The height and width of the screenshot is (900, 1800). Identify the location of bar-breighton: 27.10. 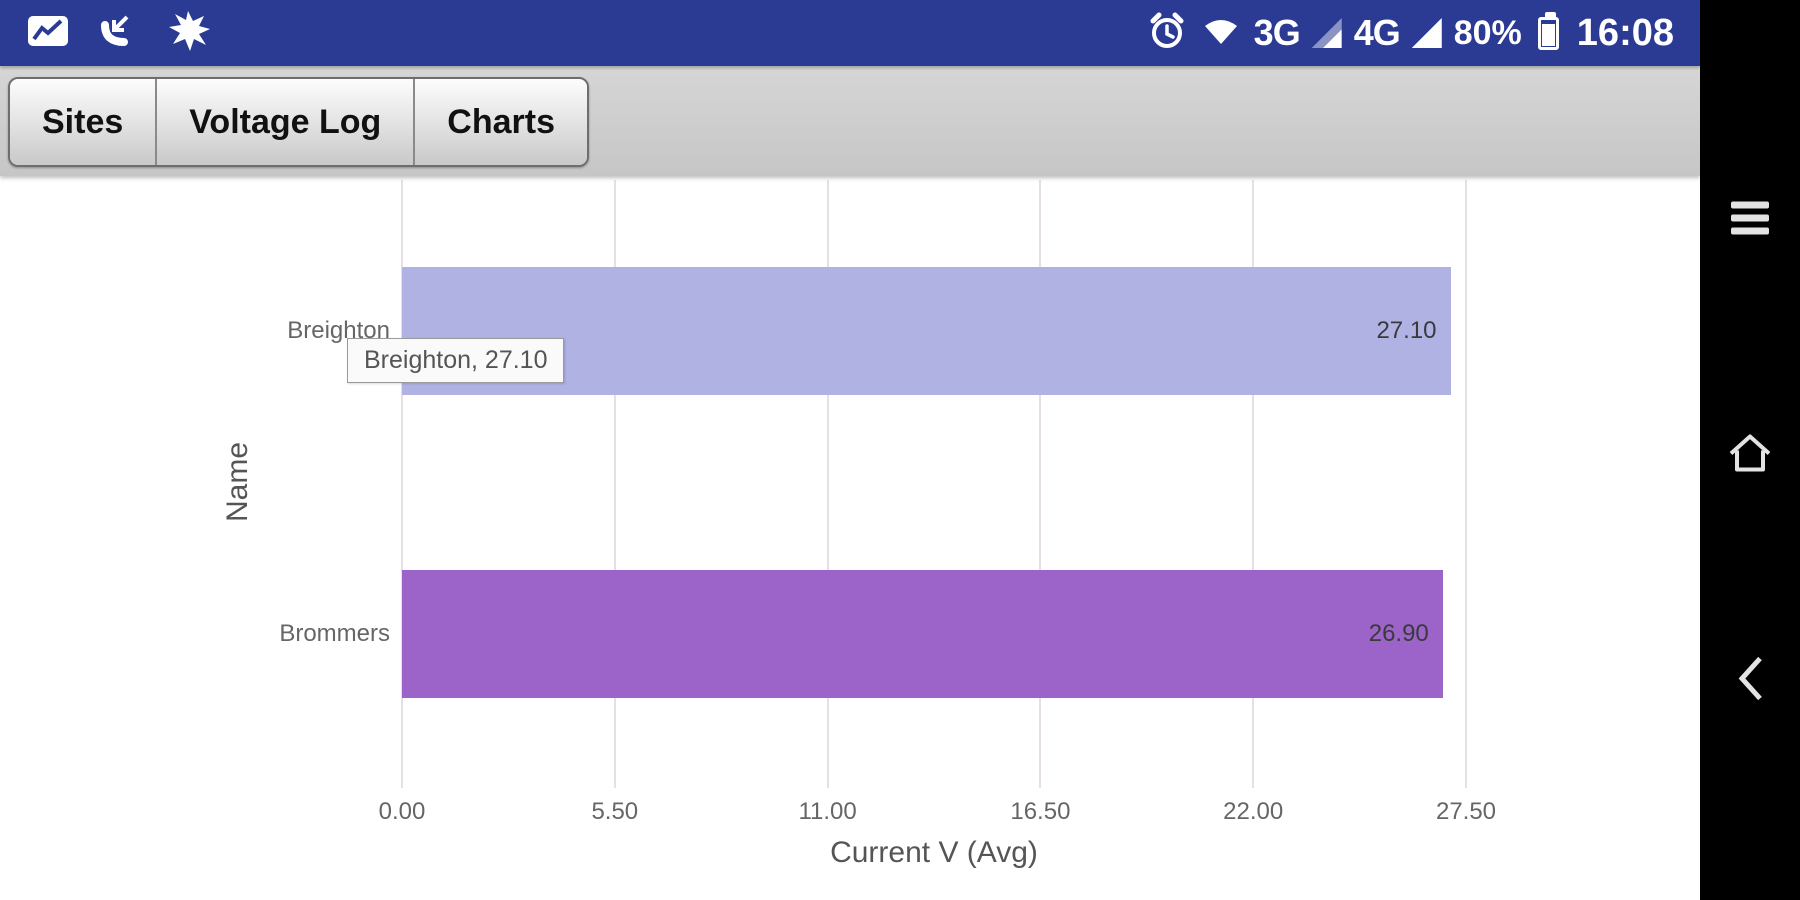
(926, 331).